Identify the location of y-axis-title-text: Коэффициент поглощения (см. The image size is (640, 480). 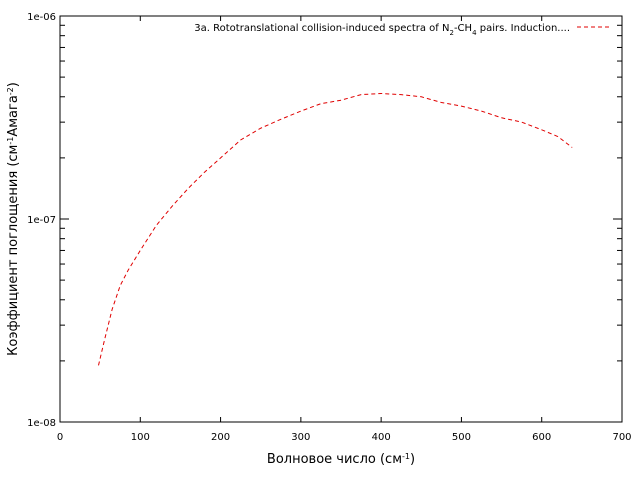
(13, 250).